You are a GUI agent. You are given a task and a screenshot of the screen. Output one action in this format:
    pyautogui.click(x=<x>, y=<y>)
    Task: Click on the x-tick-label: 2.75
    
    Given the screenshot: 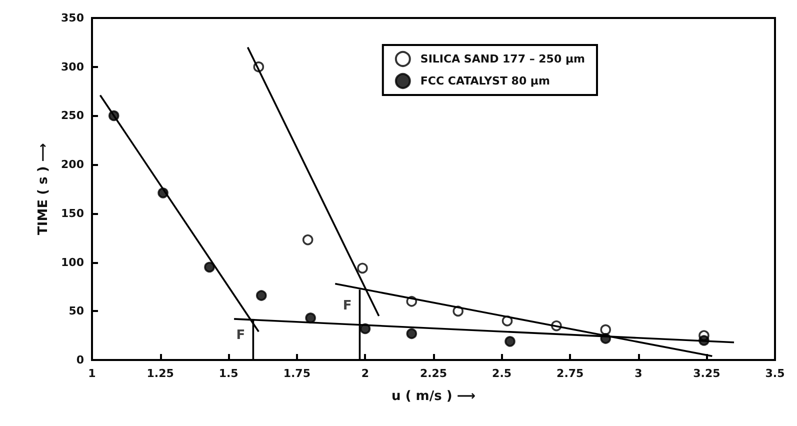 What is the action you would take?
    pyautogui.click(x=570, y=373)
    